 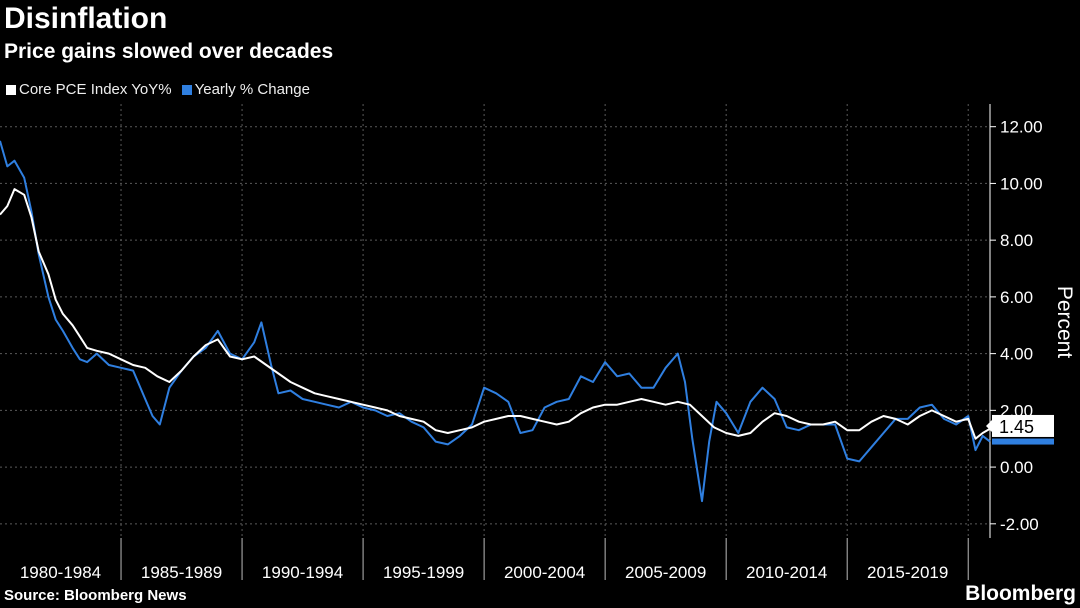 I want to click on y-tick-label: 0.00, so click(x=1016, y=467).